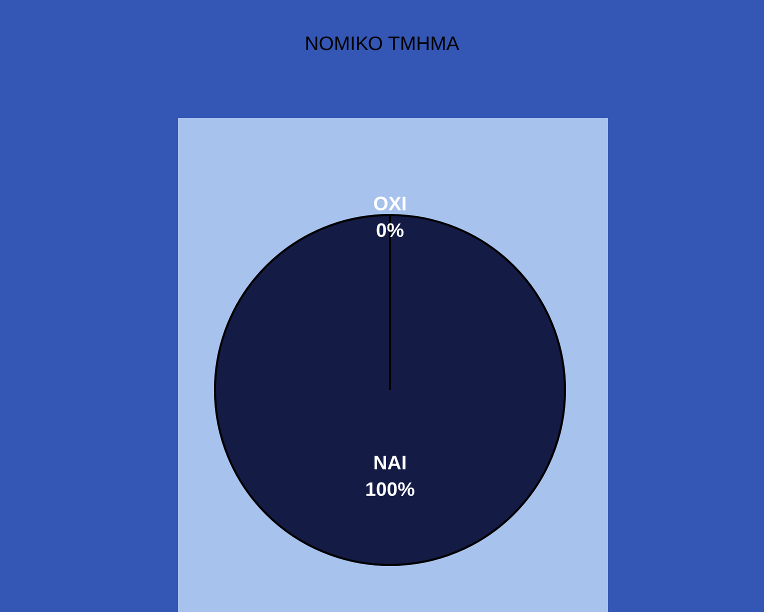 This screenshot has height=612, width=764. What do you see at coordinates (383, 43) in the screenshot?
I see `chart-title: ΝΟΜΙΚΟ ΤΜΗΜΑ` at bounding box center [383, 43].